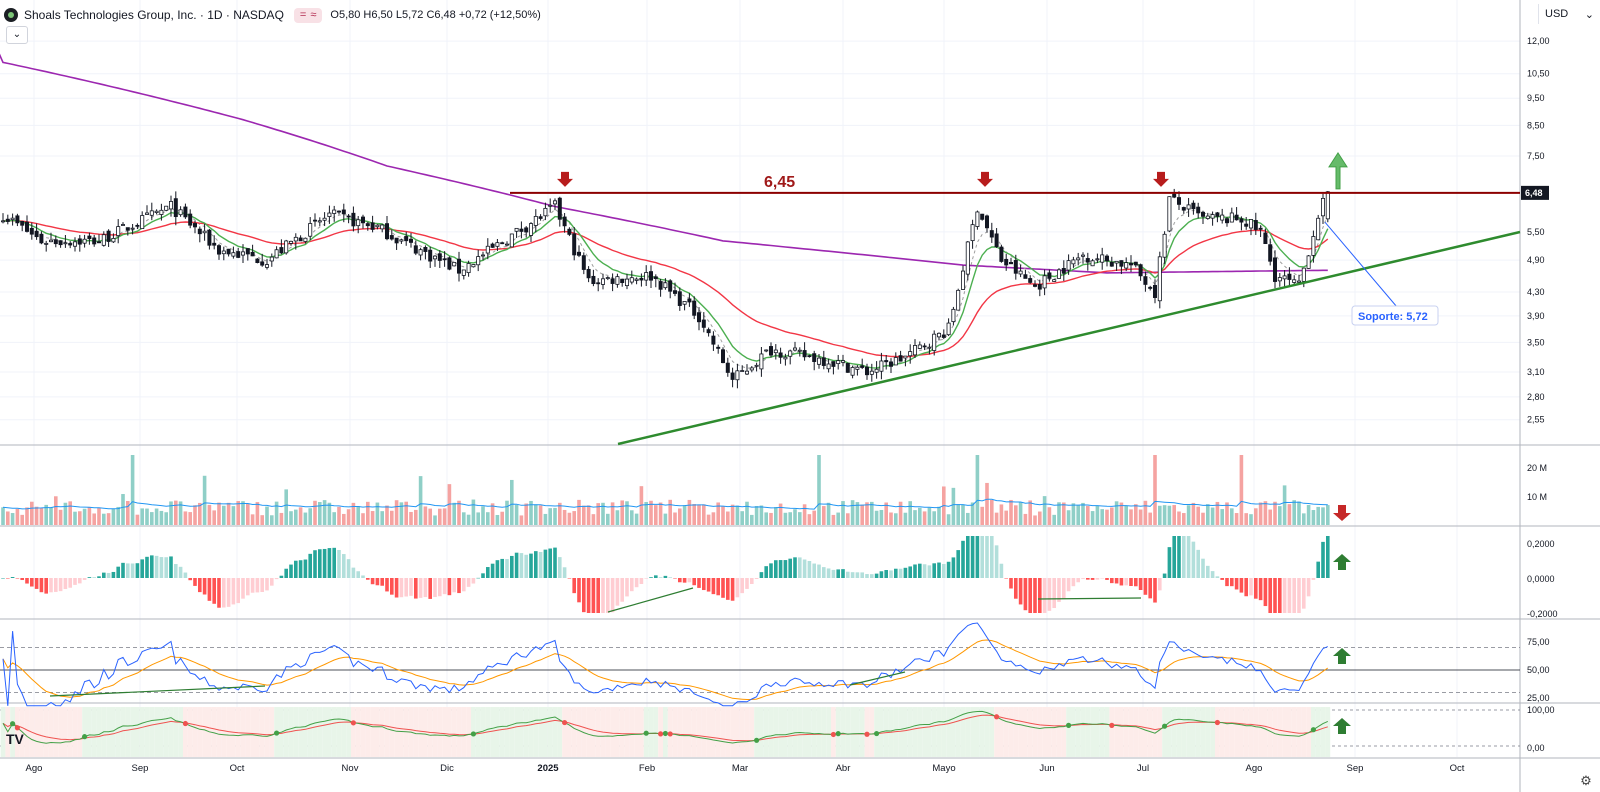 The image size is (1600, 792). What do you see at coordinates (308, 15) in the screenshot?
I see `indicator-badge: = ≈` at bounding box center [308, 15].